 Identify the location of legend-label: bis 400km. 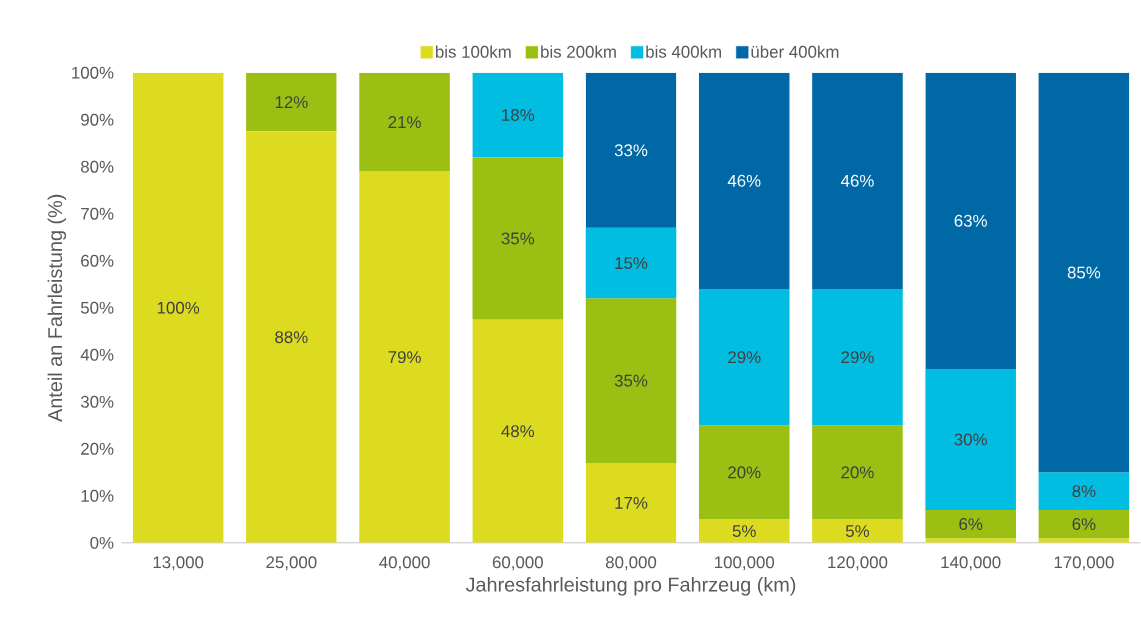
(683, 52).